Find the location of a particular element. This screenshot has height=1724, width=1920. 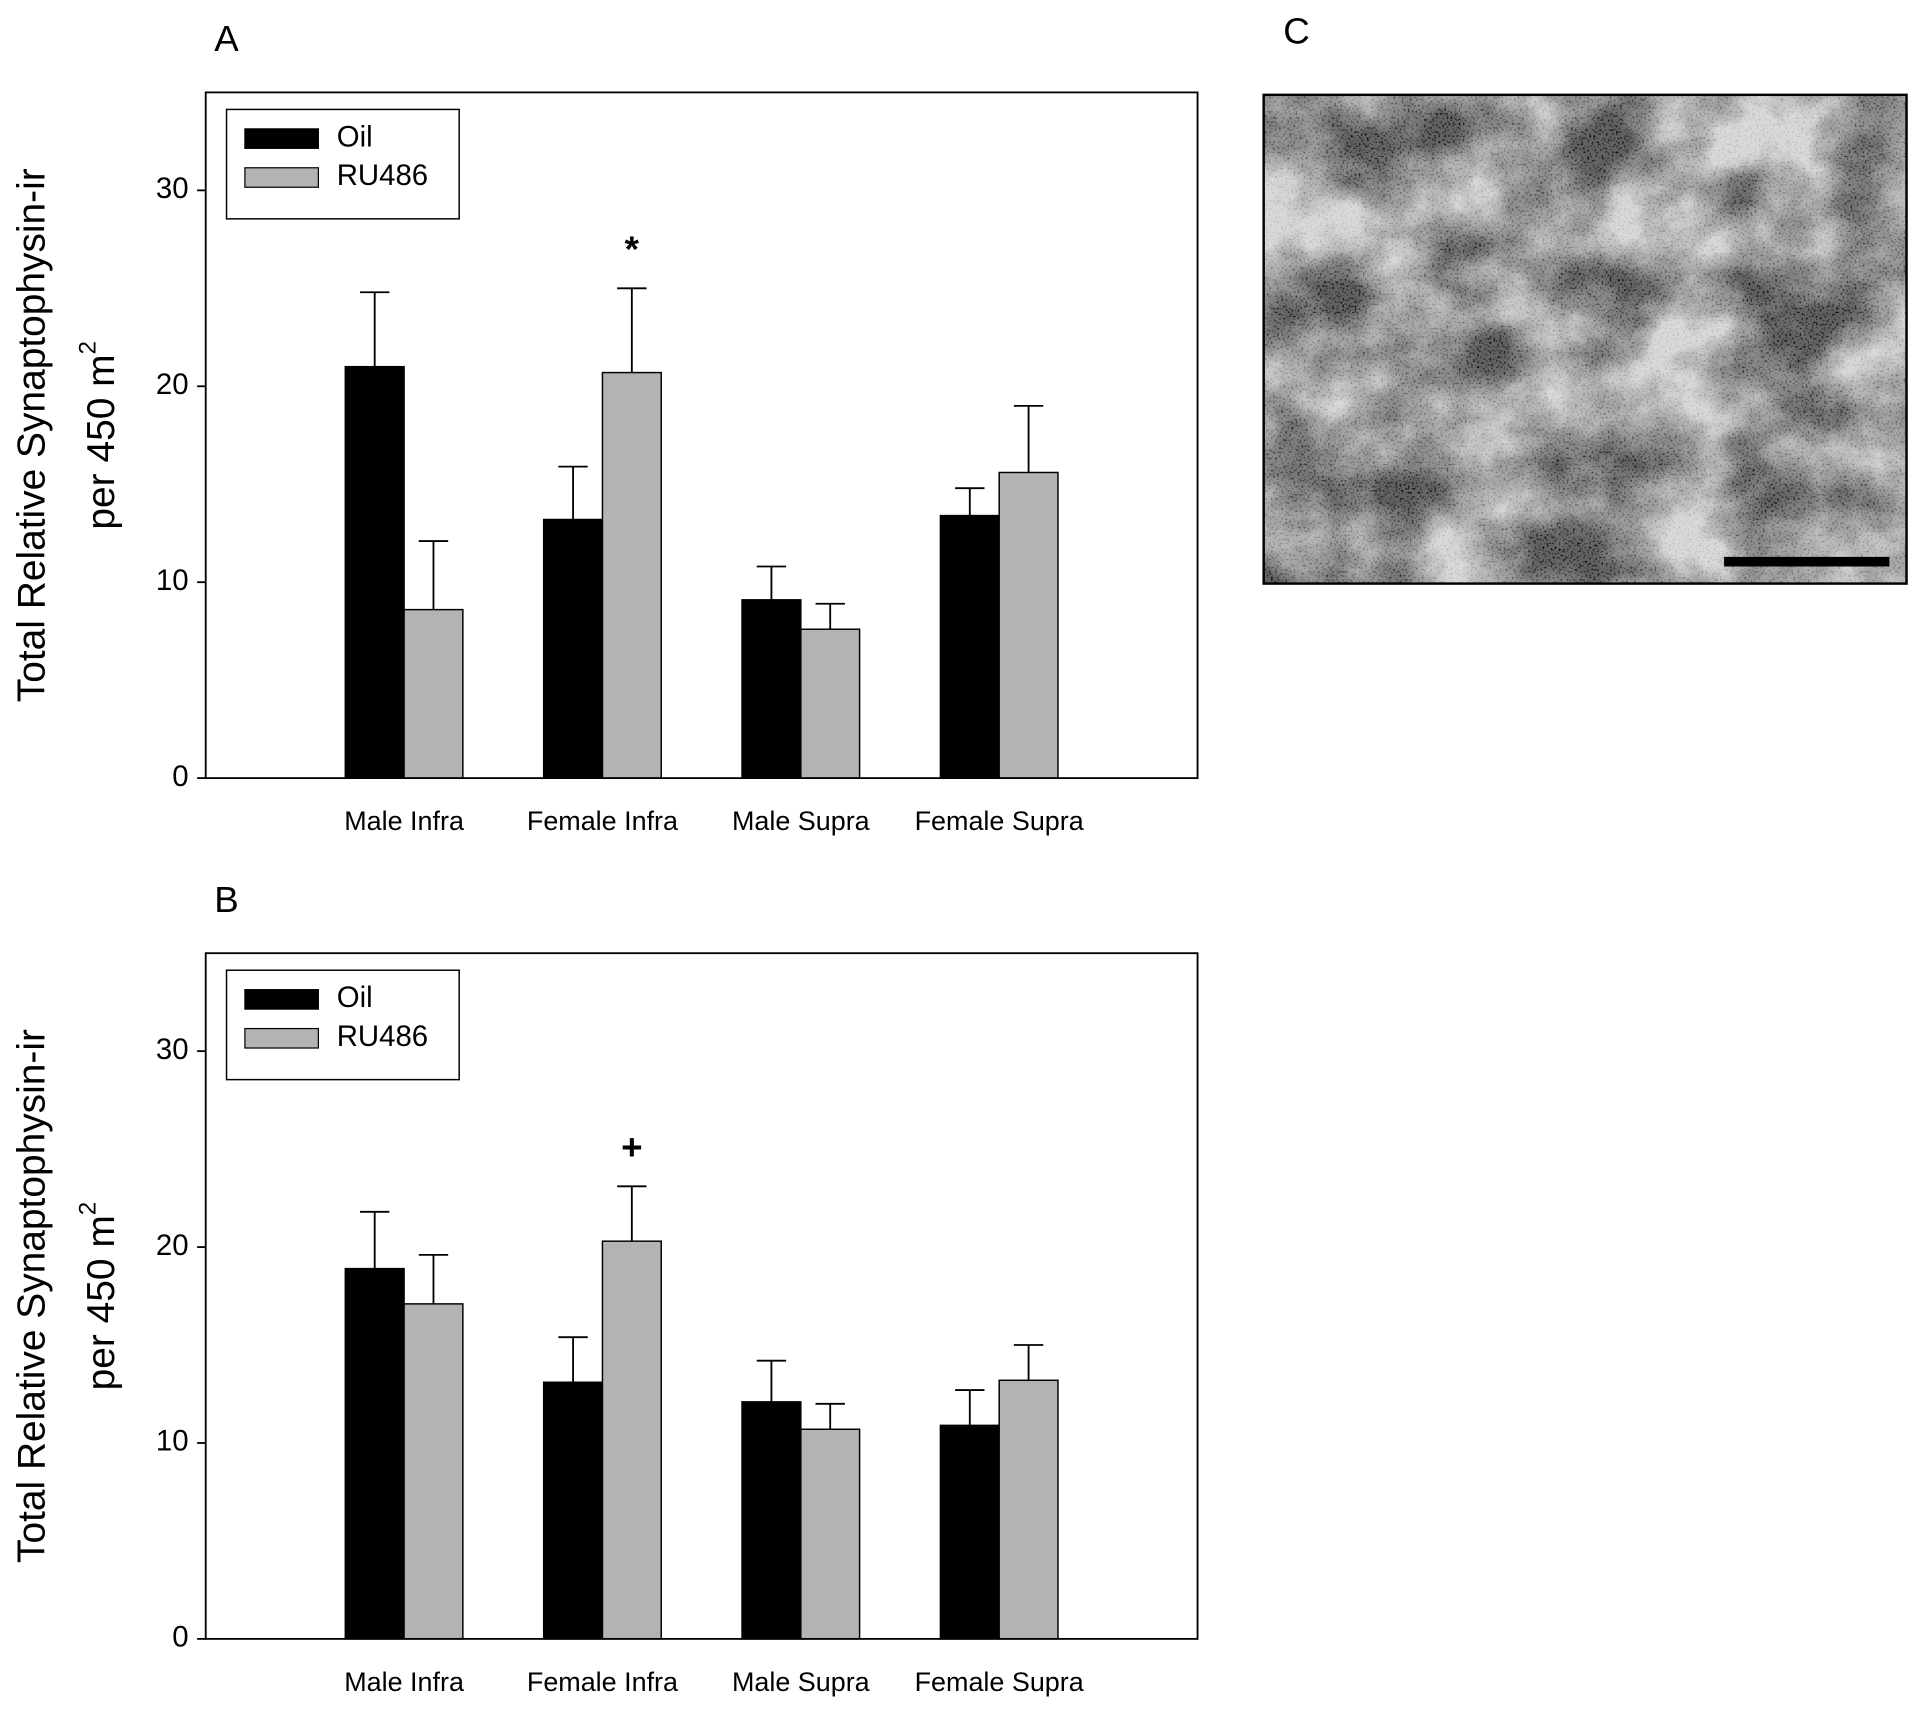

annotation: * is located at coordinates (632, 249).